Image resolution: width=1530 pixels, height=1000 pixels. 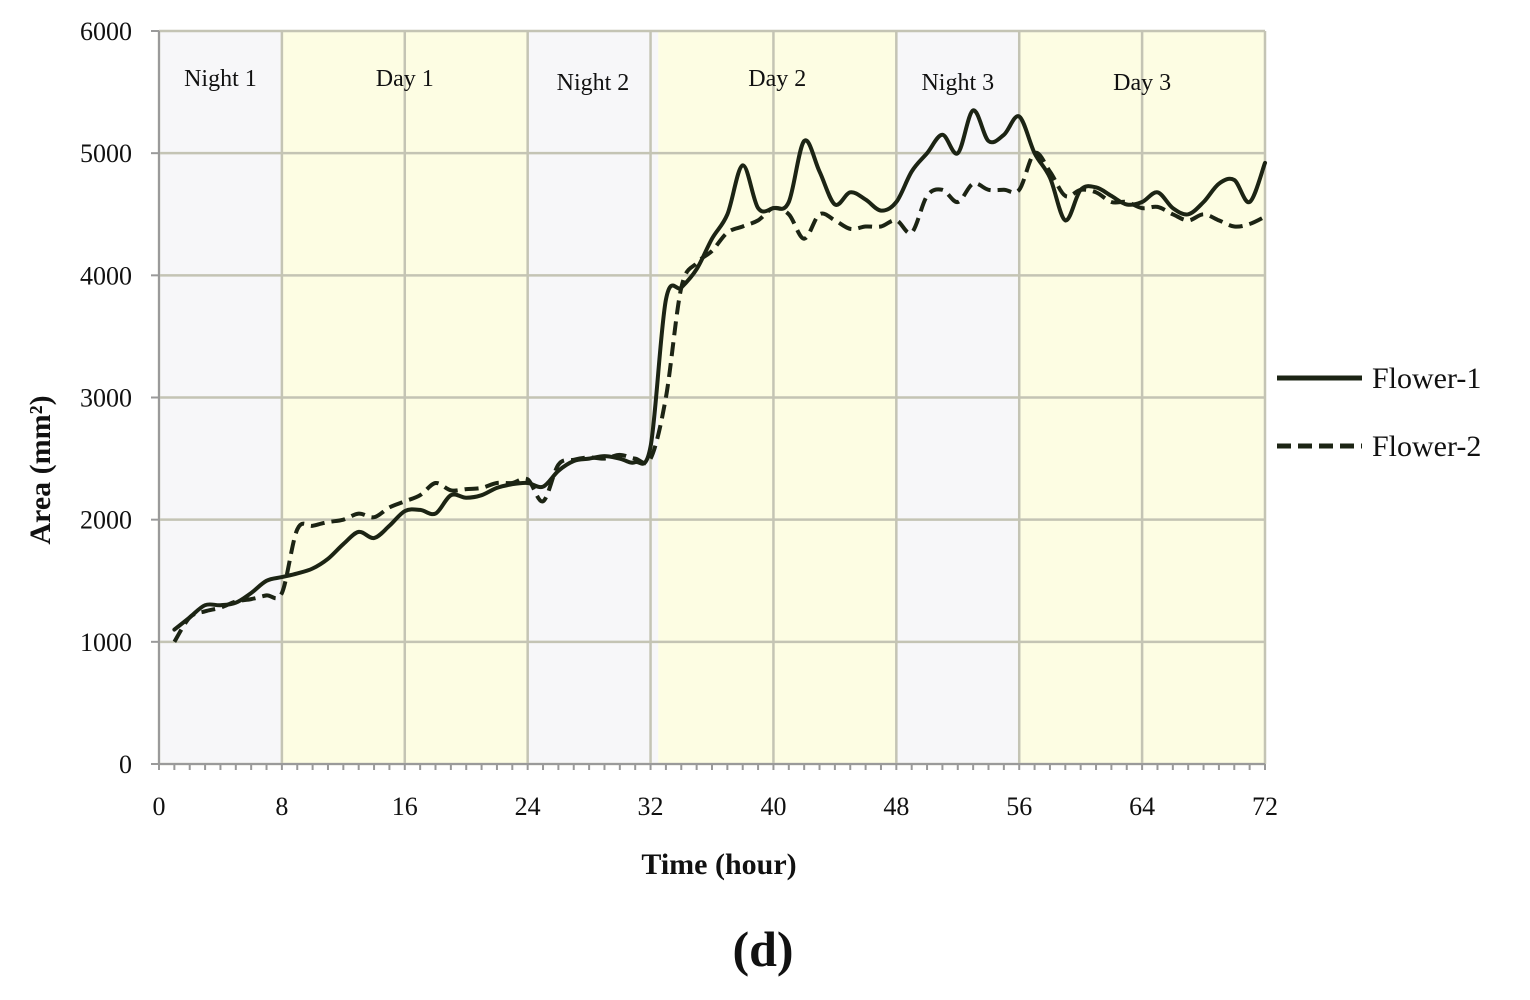 What do you see at coordinates (106, 642) in the screenshot?
I see `y-tick-label: 1000` at bounding box center [106, 642].